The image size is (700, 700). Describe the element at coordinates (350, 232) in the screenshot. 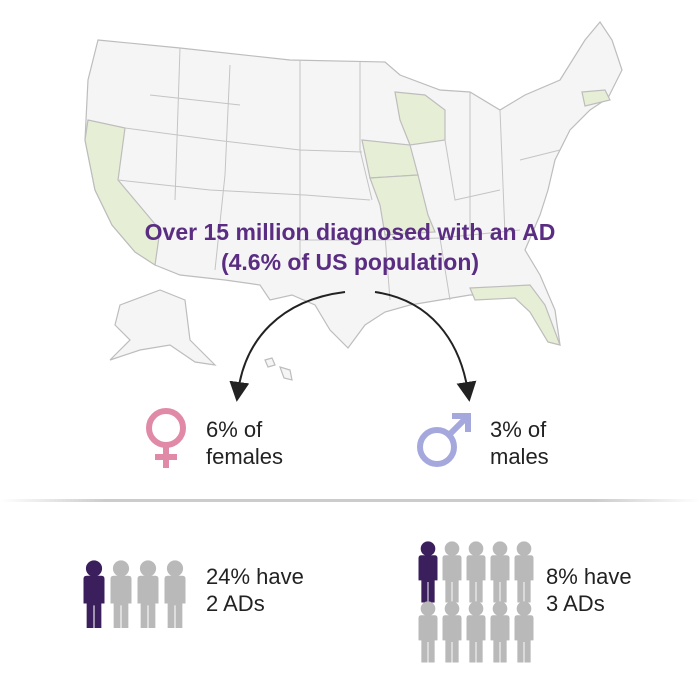

I see `headline: Over 15 million diagnosed with an AD` at that location.